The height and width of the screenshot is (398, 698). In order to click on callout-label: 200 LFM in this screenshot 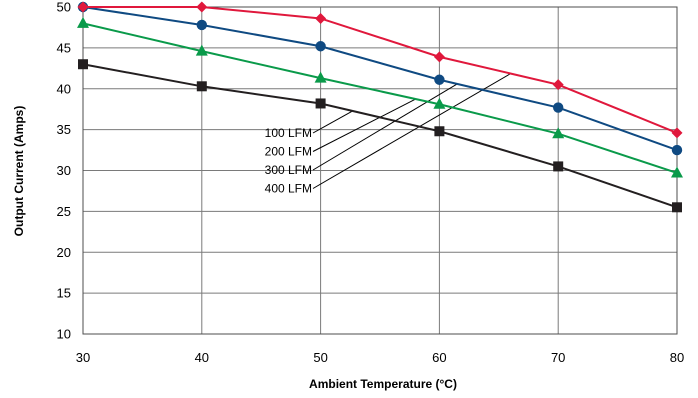, I will do `click(288, 152)`.